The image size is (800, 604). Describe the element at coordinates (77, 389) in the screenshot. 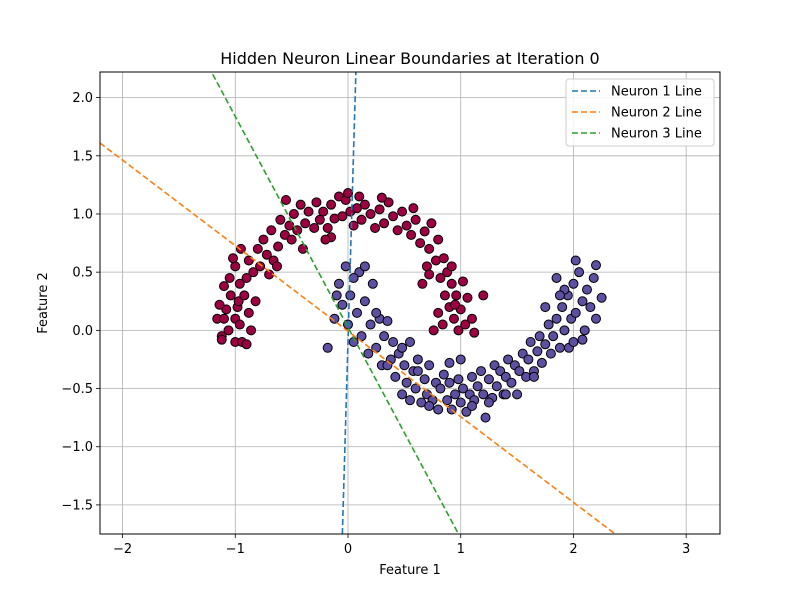

I see `y-tick-label: −0.5` at that location.